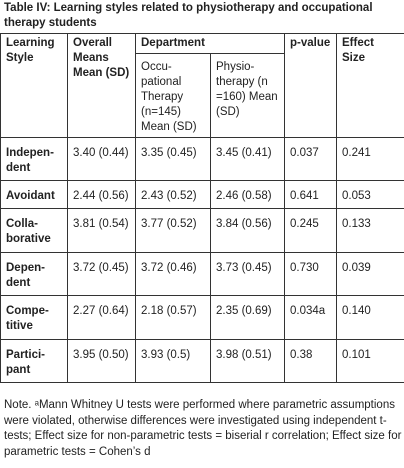 This screenshot has width=404, height=468. What do you see at coordinates (34, 159) in the screenshot?
I see `row-label: Indepen-dent` at bounding box center [34, 159].